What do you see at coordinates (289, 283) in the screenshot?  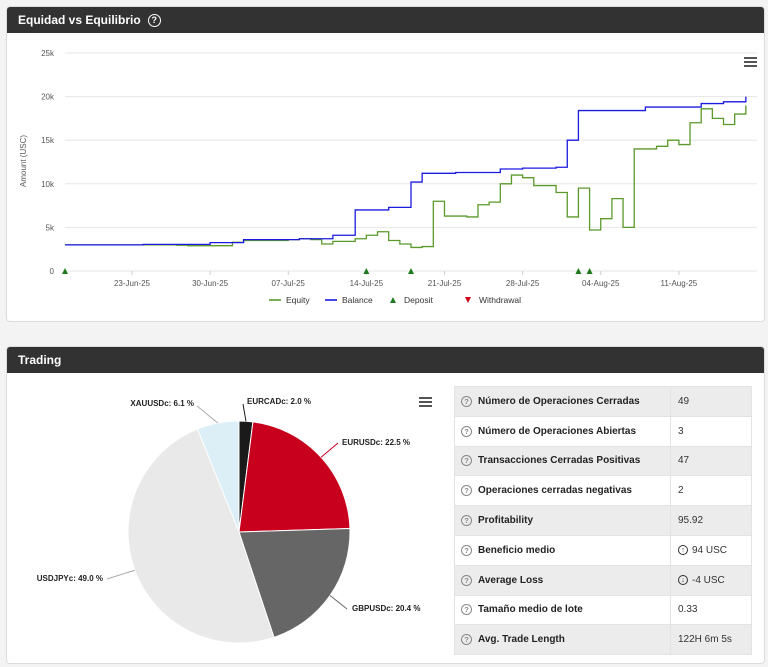 I see `x-tick-label: 07-Jul-25` at bounding box center [289, 283].